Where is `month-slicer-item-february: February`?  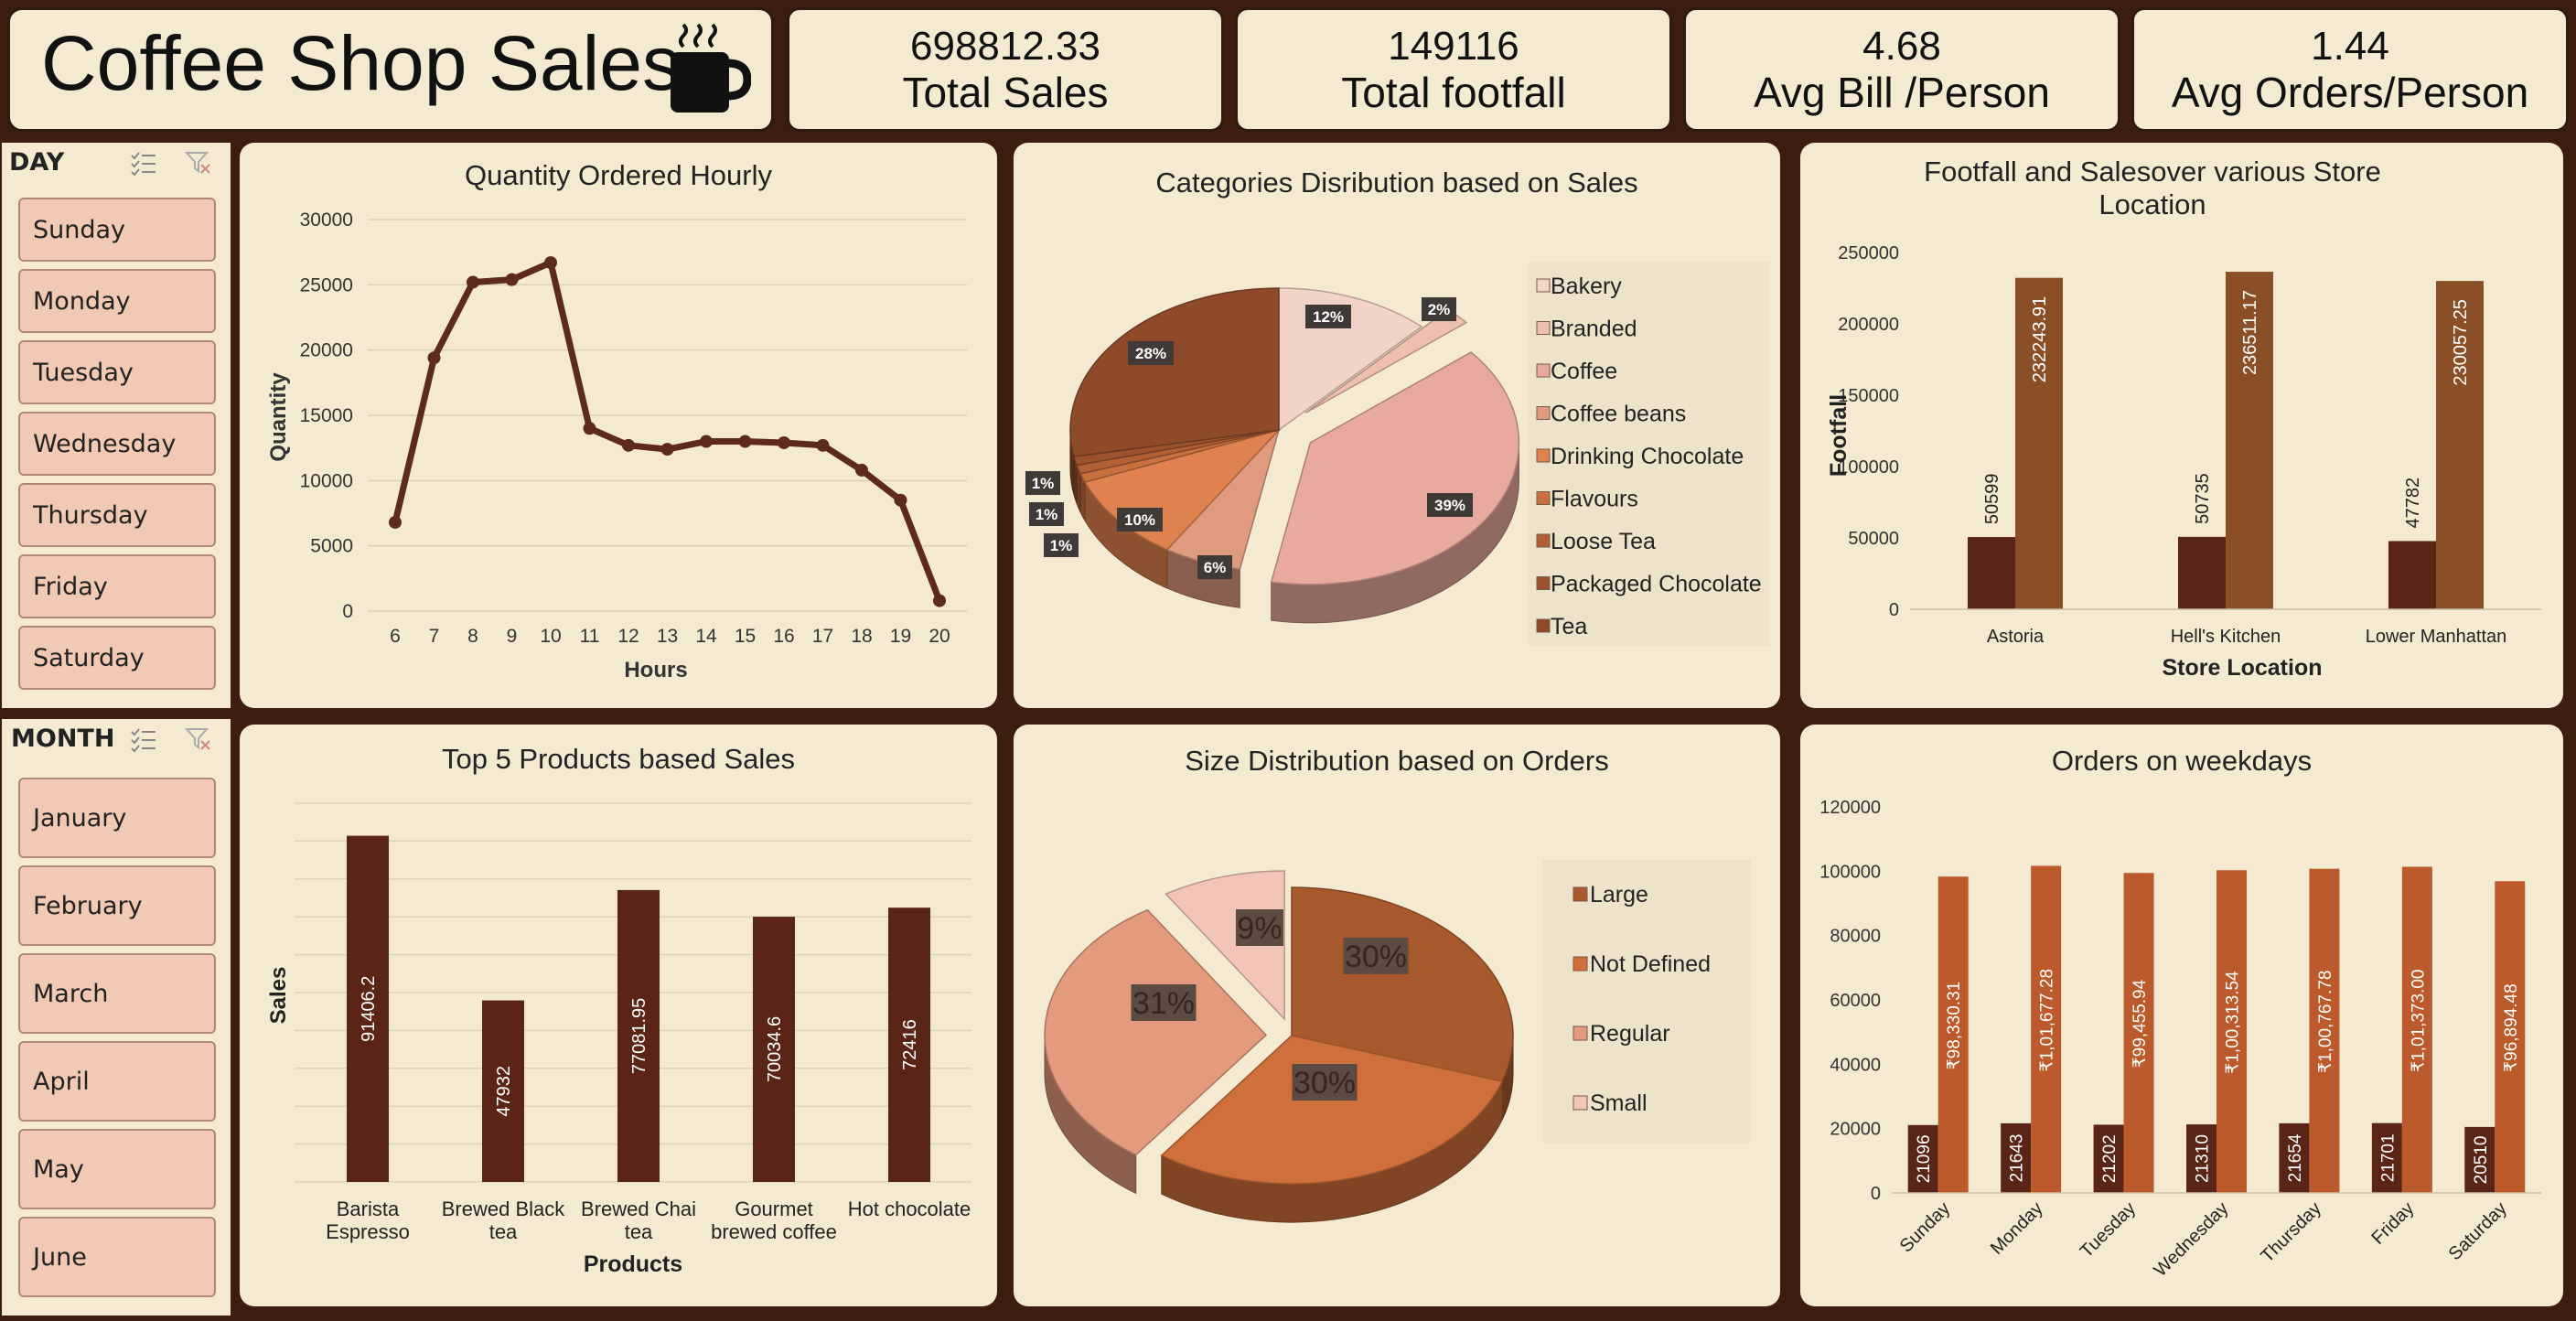 month-slicer-item-february: February is located at coordinates (117, 905).